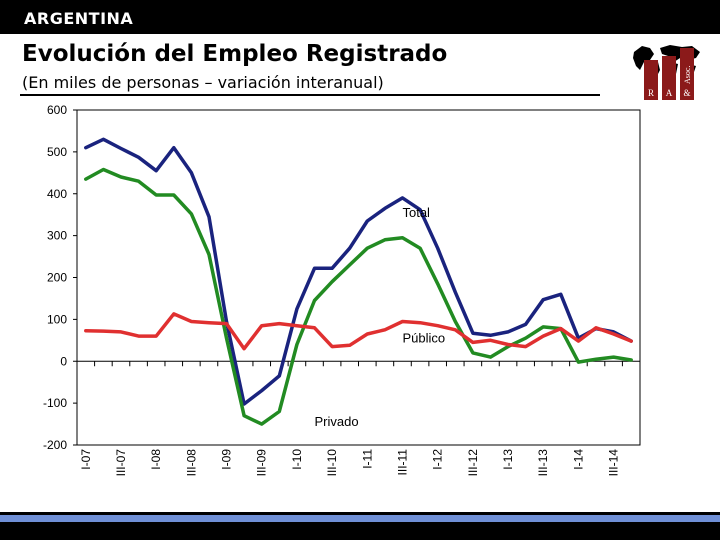  What do you see at coordinates (438, 459) in the screenshot?
I see `x-tick-label: I-12` at bounding box center [438, 459].